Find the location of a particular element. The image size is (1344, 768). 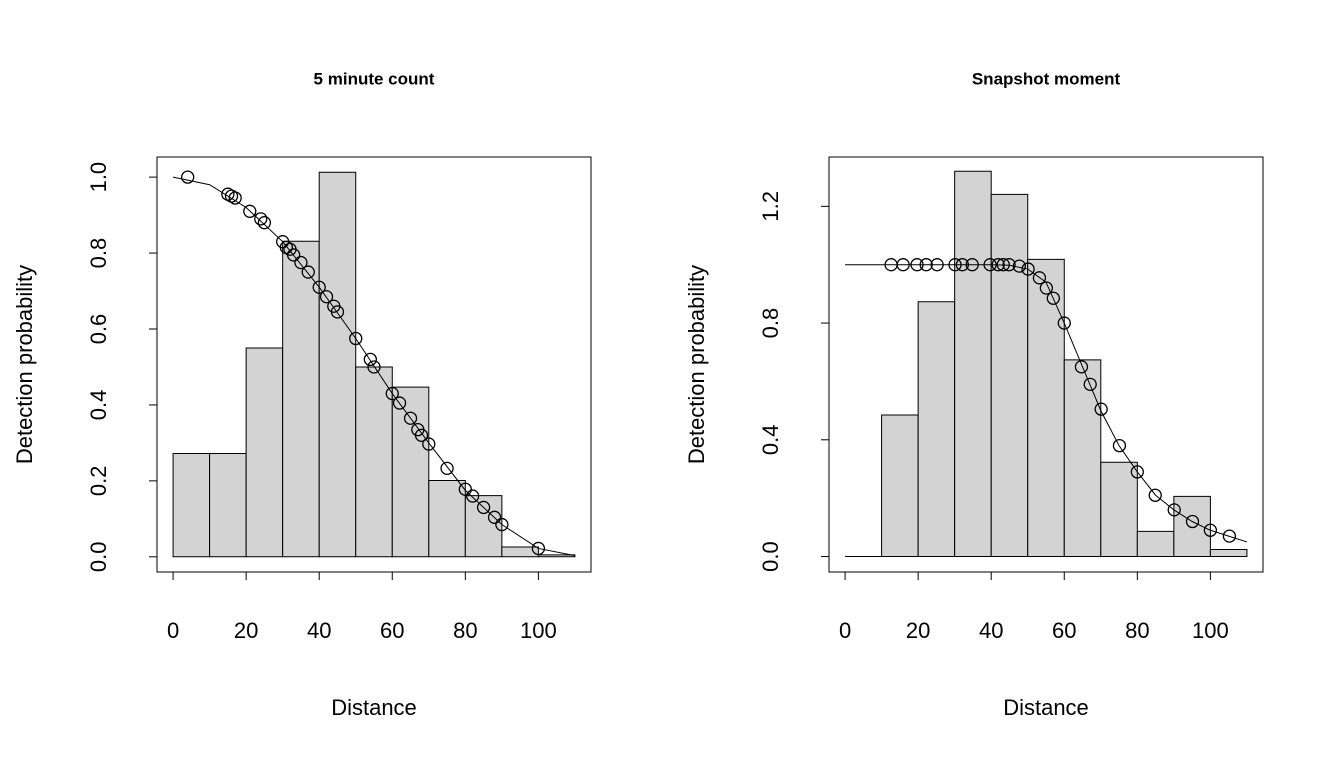

y-tick-label: 1.0 is located at coordinates (98, 177).